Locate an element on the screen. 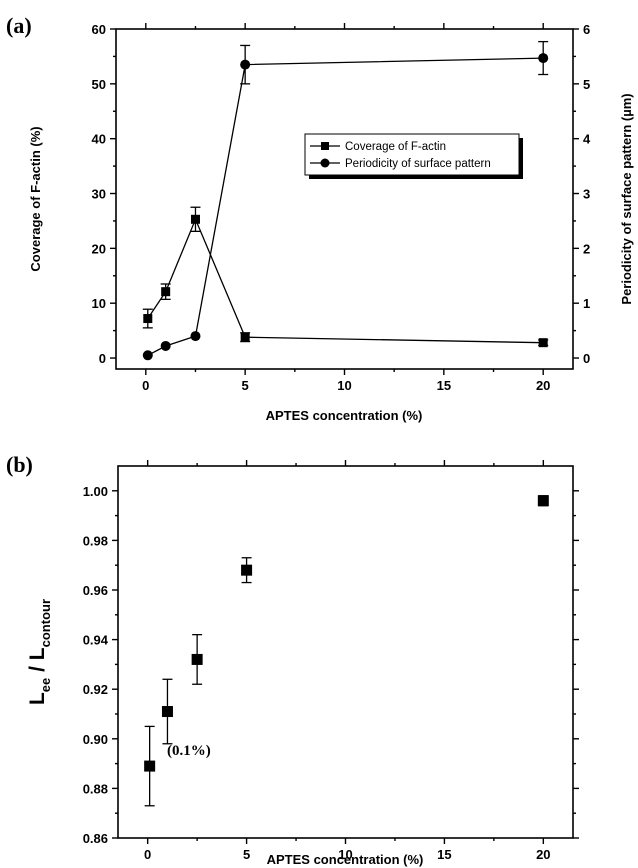 The height and width of the screenshot is (868, 638). b-y-tick-label: 0.88 is located at coordinates (95, 788).